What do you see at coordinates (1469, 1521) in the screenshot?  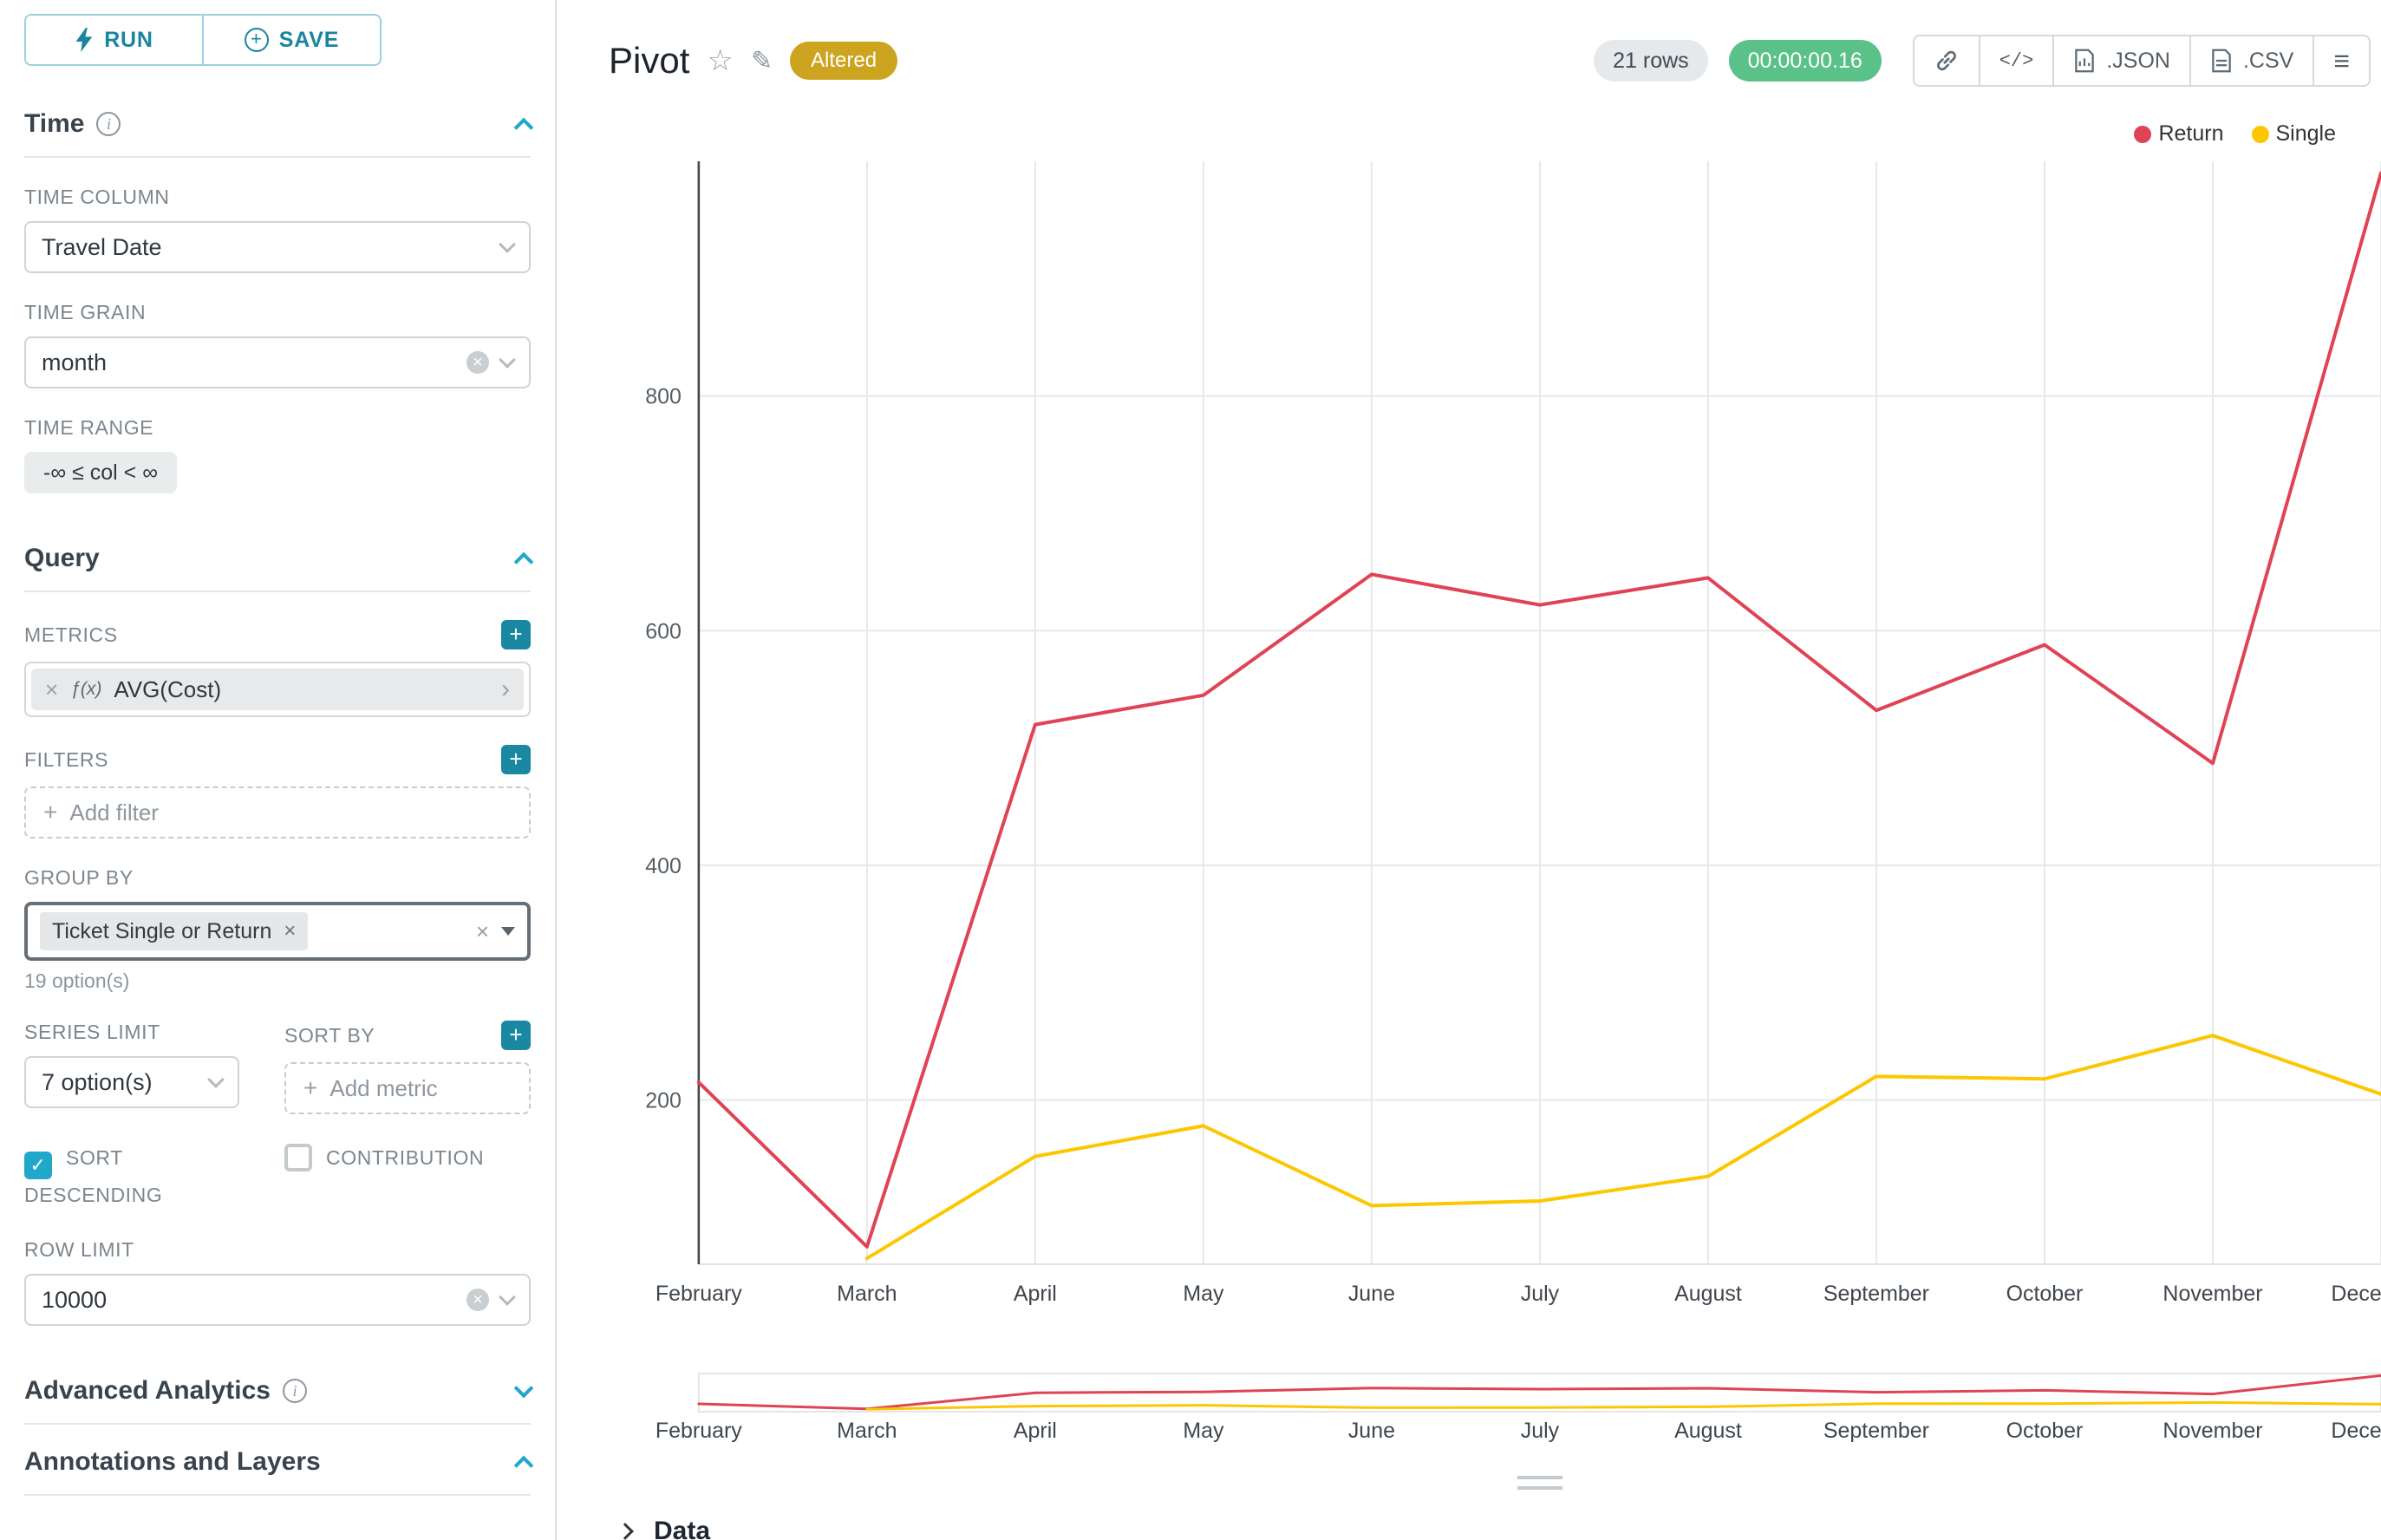 I see `data-panel-toggle: Data` at bounding box center [1469, 1521].